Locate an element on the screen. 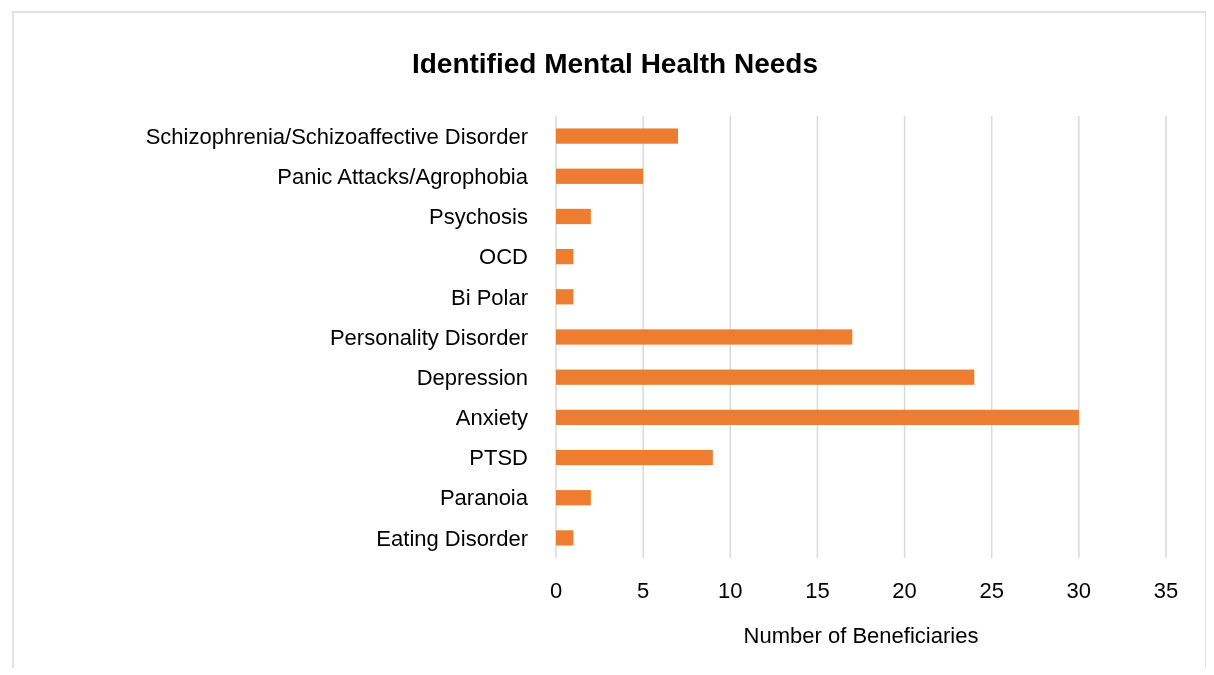  x-tick-label: 25 is located at coordinates (991, 590).